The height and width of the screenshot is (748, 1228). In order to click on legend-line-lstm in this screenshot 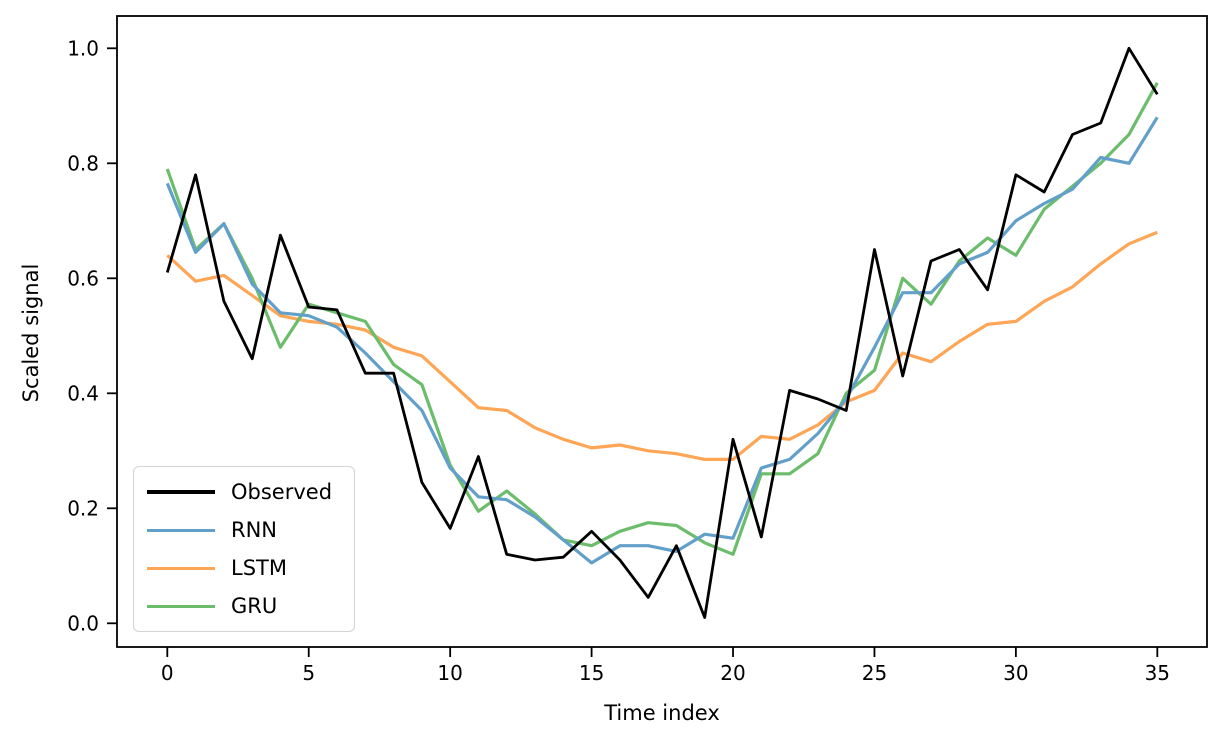, I will do `click(181, 568)`.